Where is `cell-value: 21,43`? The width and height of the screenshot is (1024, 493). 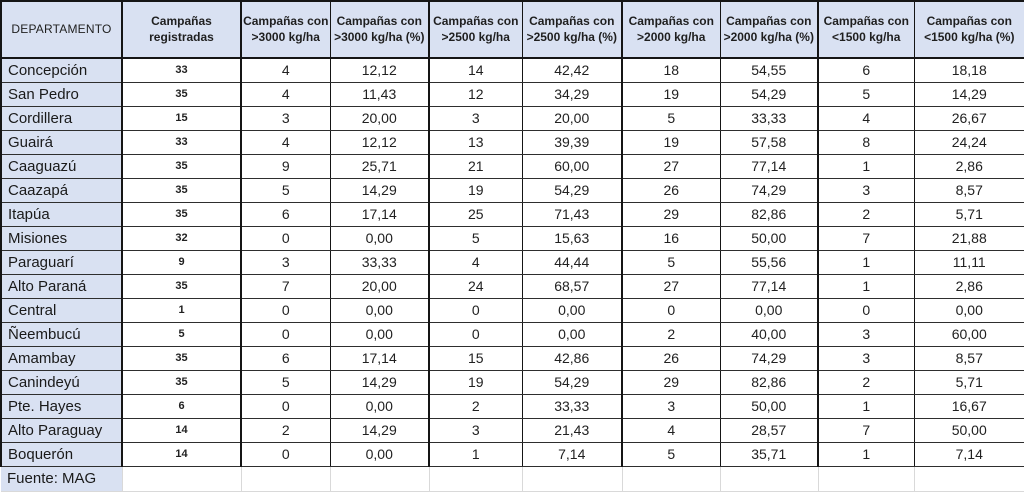
cell-value: 21,43 is located at coordinates (572, 430).